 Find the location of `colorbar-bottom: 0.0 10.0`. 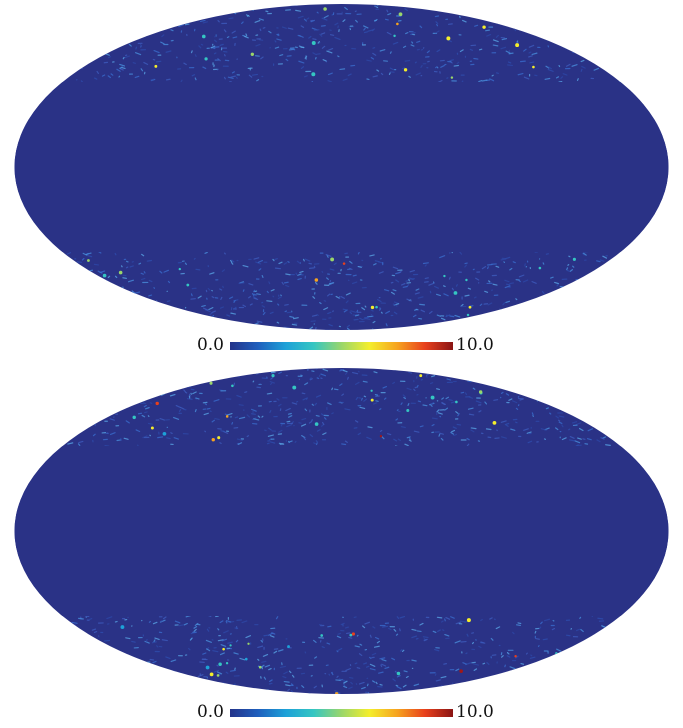

colorbar-bottom: 0.0 10.0 is located at coordinates (341, 712).